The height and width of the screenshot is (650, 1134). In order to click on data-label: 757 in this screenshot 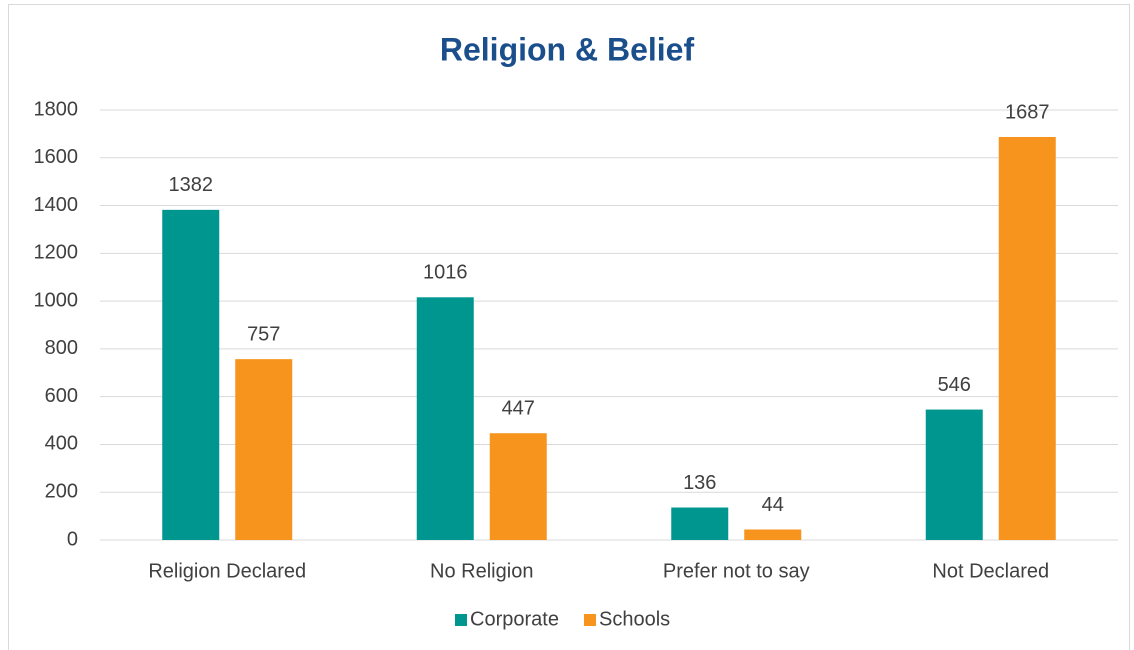, I will do `click(263, 334)`.